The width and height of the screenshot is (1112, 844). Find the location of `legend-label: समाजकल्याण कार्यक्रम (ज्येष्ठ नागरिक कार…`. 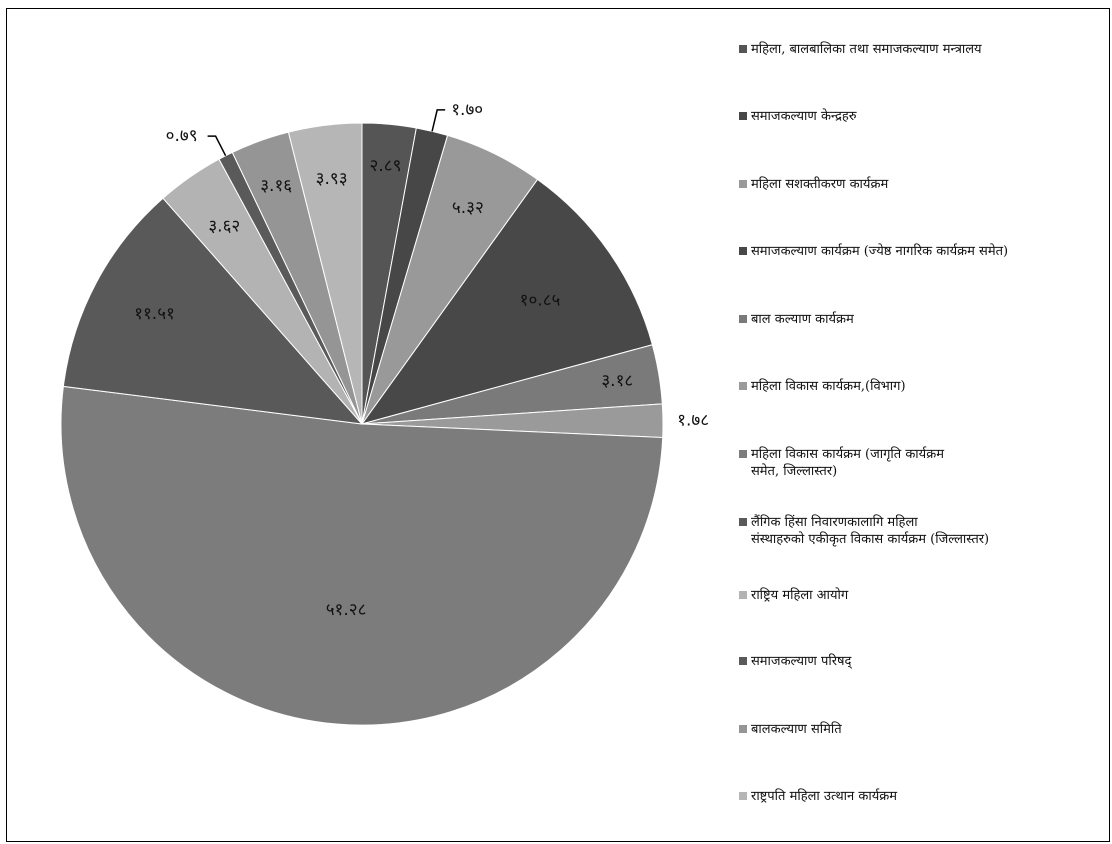

legend-label: समाजकल्याण कार्यक्रम (ज्येष्ठ नागरिक कार… is located at coordinates (880, 251).